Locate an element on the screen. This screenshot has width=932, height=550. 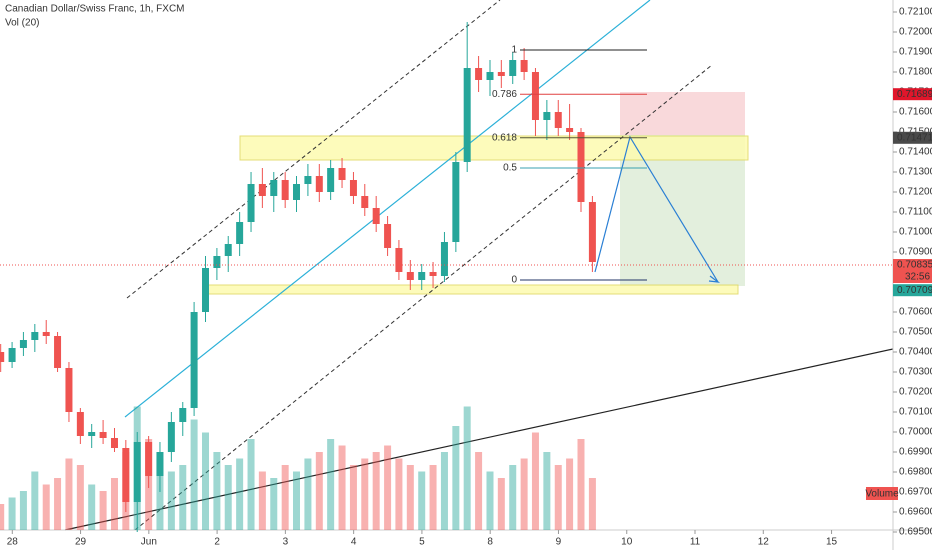
y-tick-label: 0.71400 is located at coordinates (915, 152).